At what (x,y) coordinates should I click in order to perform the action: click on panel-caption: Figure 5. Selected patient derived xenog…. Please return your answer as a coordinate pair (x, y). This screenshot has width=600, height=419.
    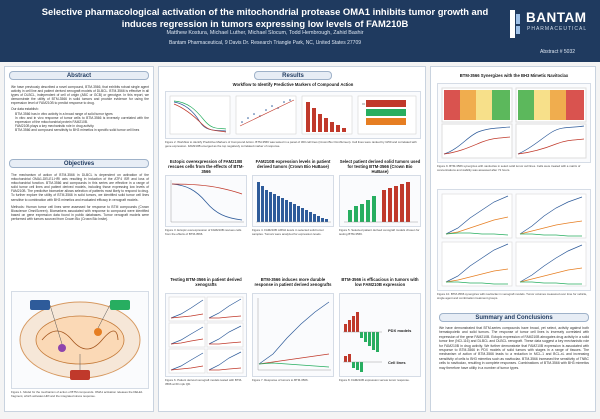
    Looking at the image, I should click on (379, 232).